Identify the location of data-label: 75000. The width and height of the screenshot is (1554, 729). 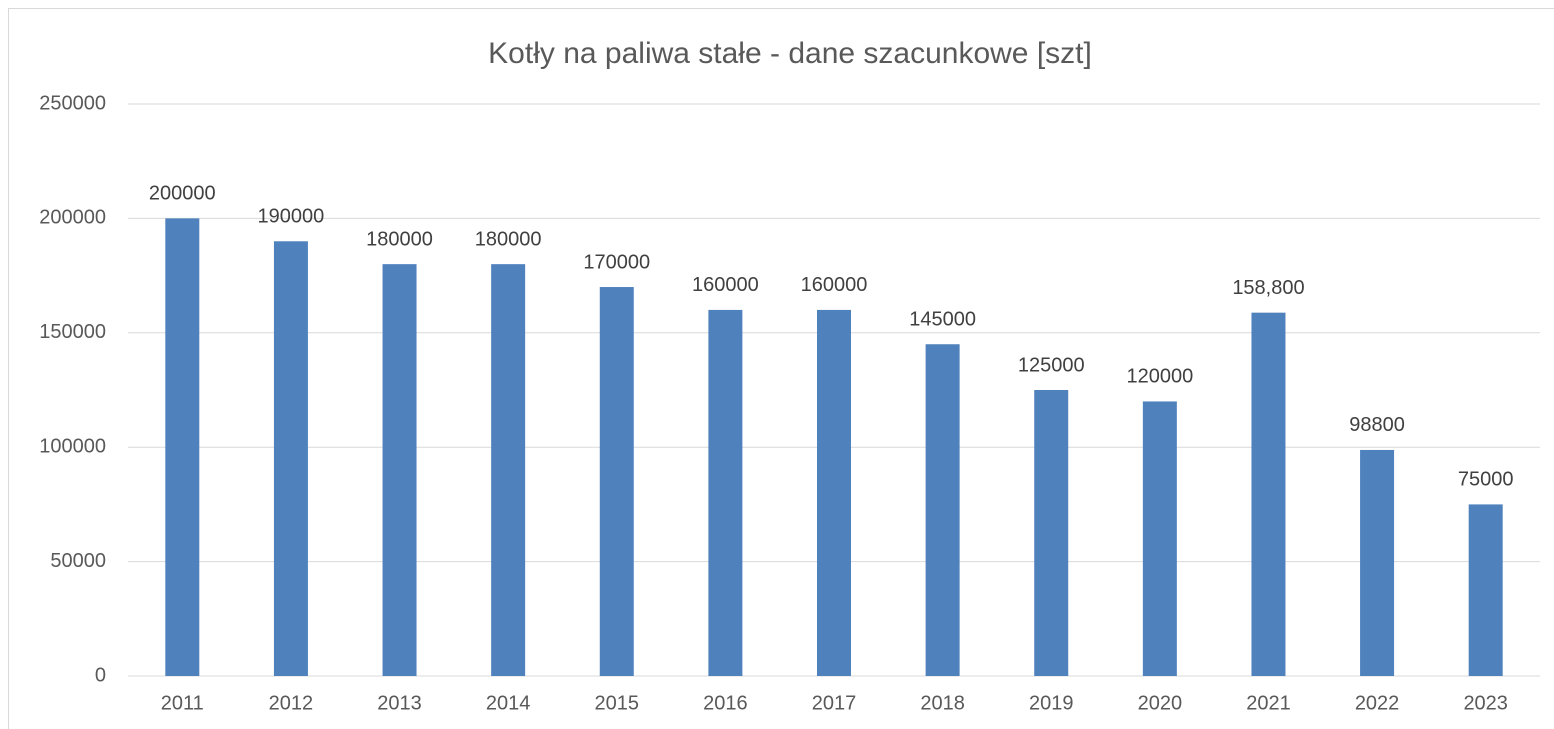
(1486, 480).